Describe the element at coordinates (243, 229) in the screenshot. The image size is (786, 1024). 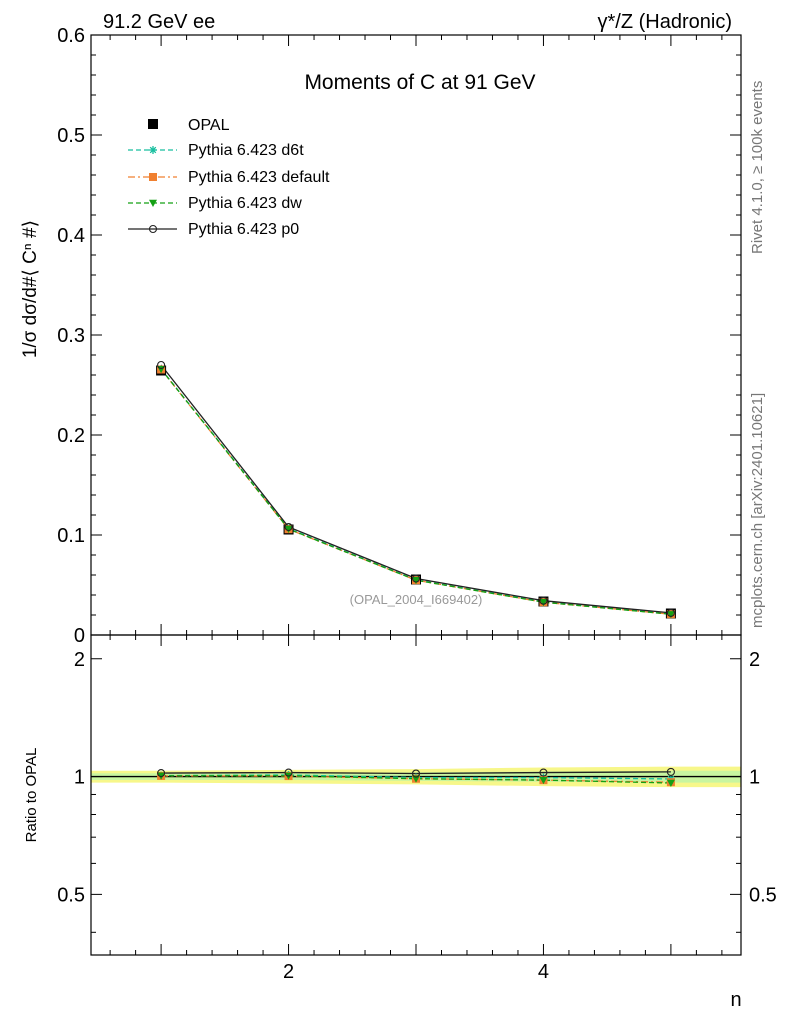
I see `legend-label-p0: Pythia 6.423 p0` at that location.